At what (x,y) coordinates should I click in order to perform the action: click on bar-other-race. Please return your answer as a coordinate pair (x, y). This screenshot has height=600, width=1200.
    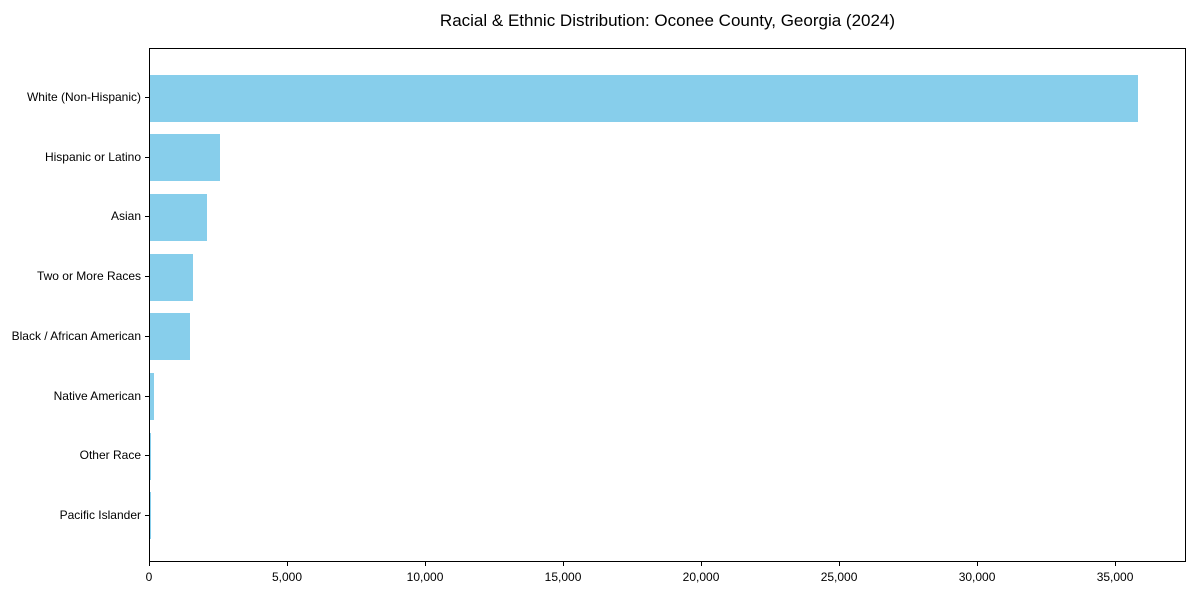
    Looking at the image, I should click on (151, 456).